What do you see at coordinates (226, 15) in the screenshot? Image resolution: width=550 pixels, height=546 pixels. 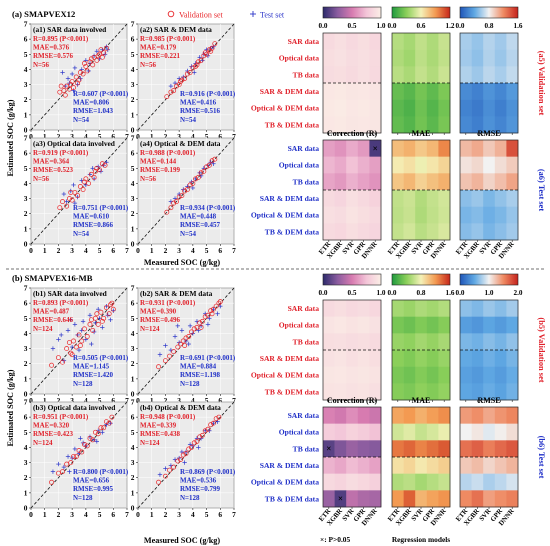 I see `legend: Validation set Test set` at bounding box center [226, 15].